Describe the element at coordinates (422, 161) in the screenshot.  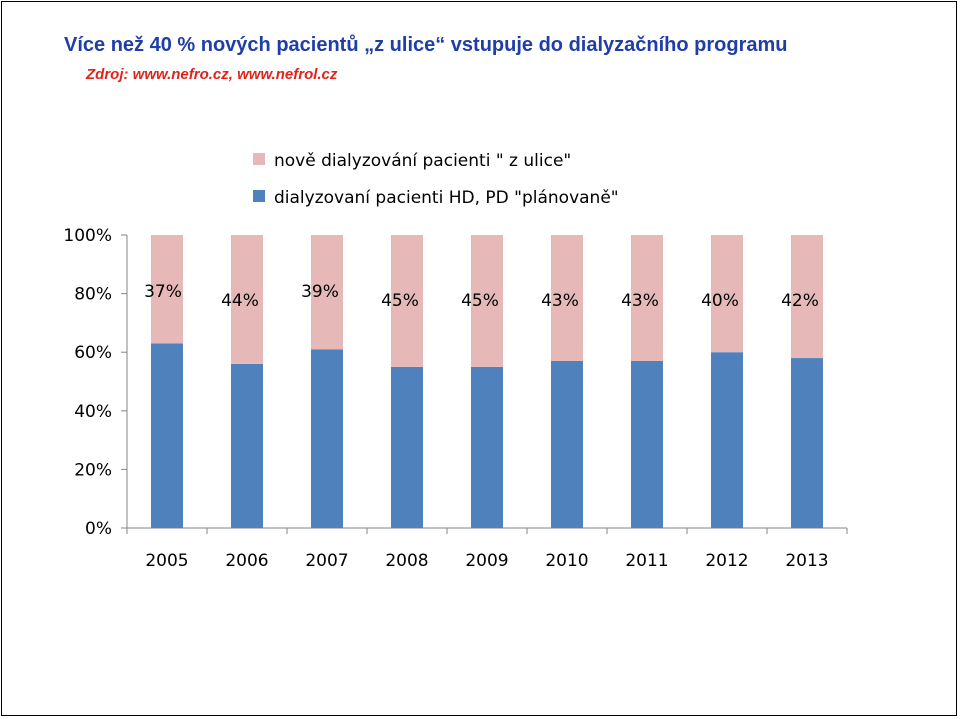
I see `legend-label: nově dialyzování pacienti " z ulice"` at that location.